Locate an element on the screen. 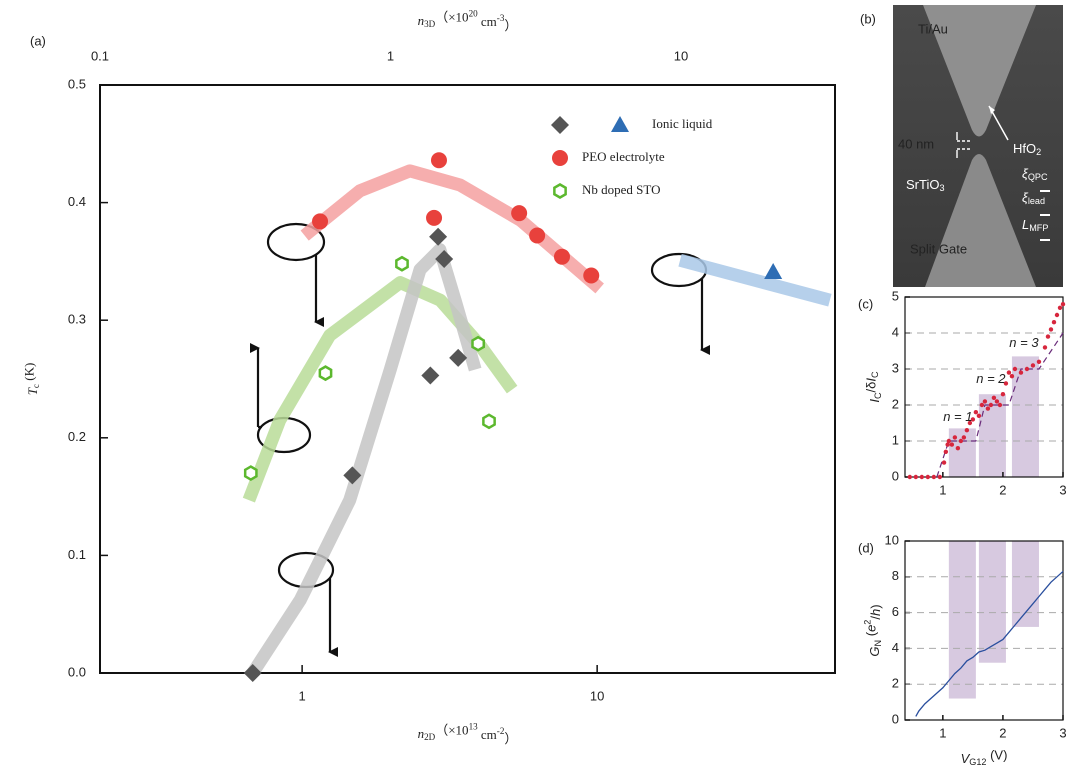 The image size is (1067, 776). label-part: ( is located at coordinates (871, 635).